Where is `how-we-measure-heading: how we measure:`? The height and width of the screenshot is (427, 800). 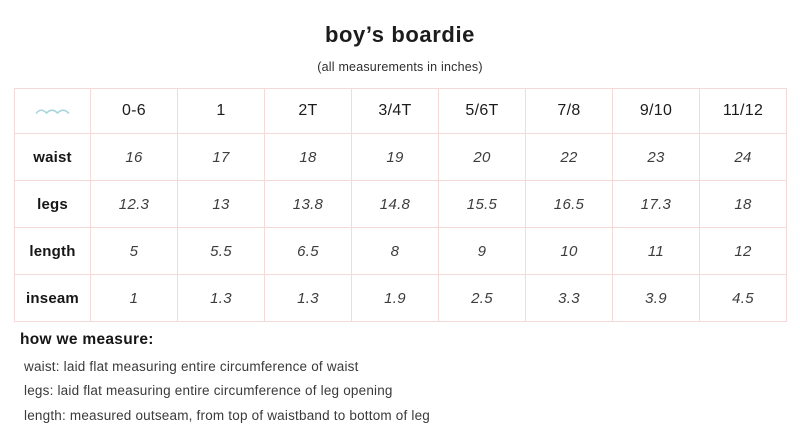
how-we-measure-heading: how we measure: is located at coordinates (87, 339).